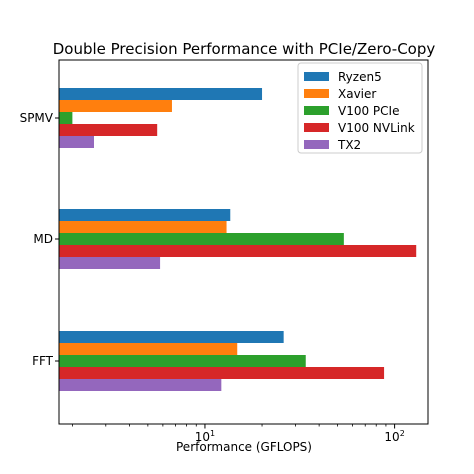 The width and height of the screenshot is (474, 474). I want to click on legend-label-ryzen5: Ryzen5, so click(360, 77).